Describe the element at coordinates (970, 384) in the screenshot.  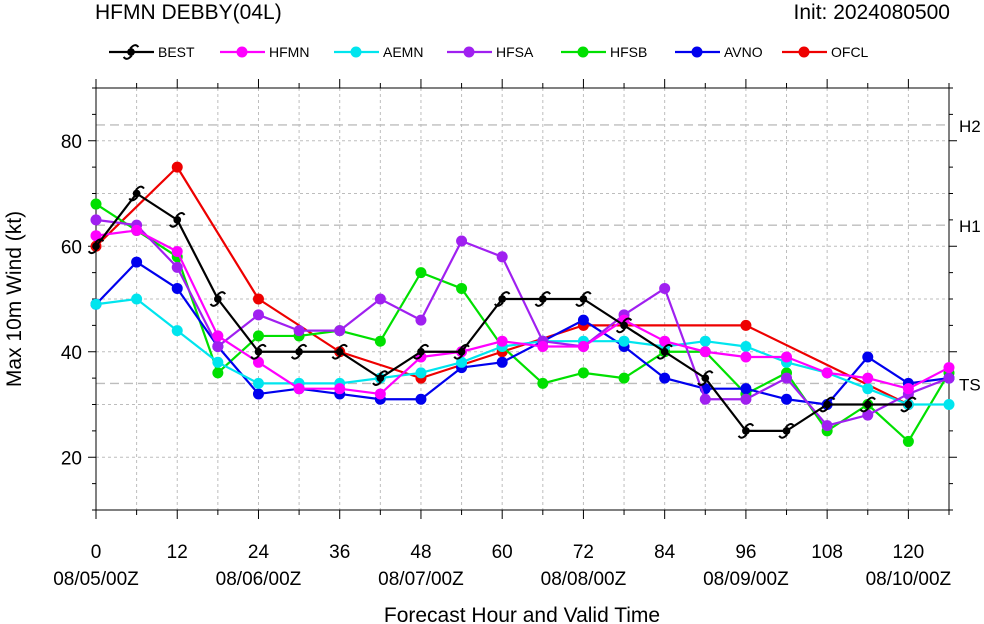
I see `threshold-label-ts: TS` at that location.